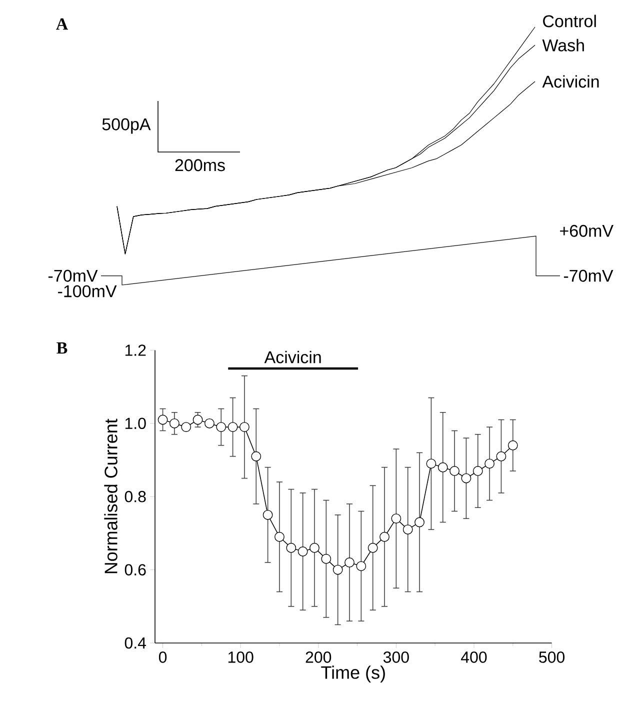 This screenshot has width=642, height=710. Describe the element at coordinates (126, 126) in the screenshot. I see `annotation: 500pA` at that location.